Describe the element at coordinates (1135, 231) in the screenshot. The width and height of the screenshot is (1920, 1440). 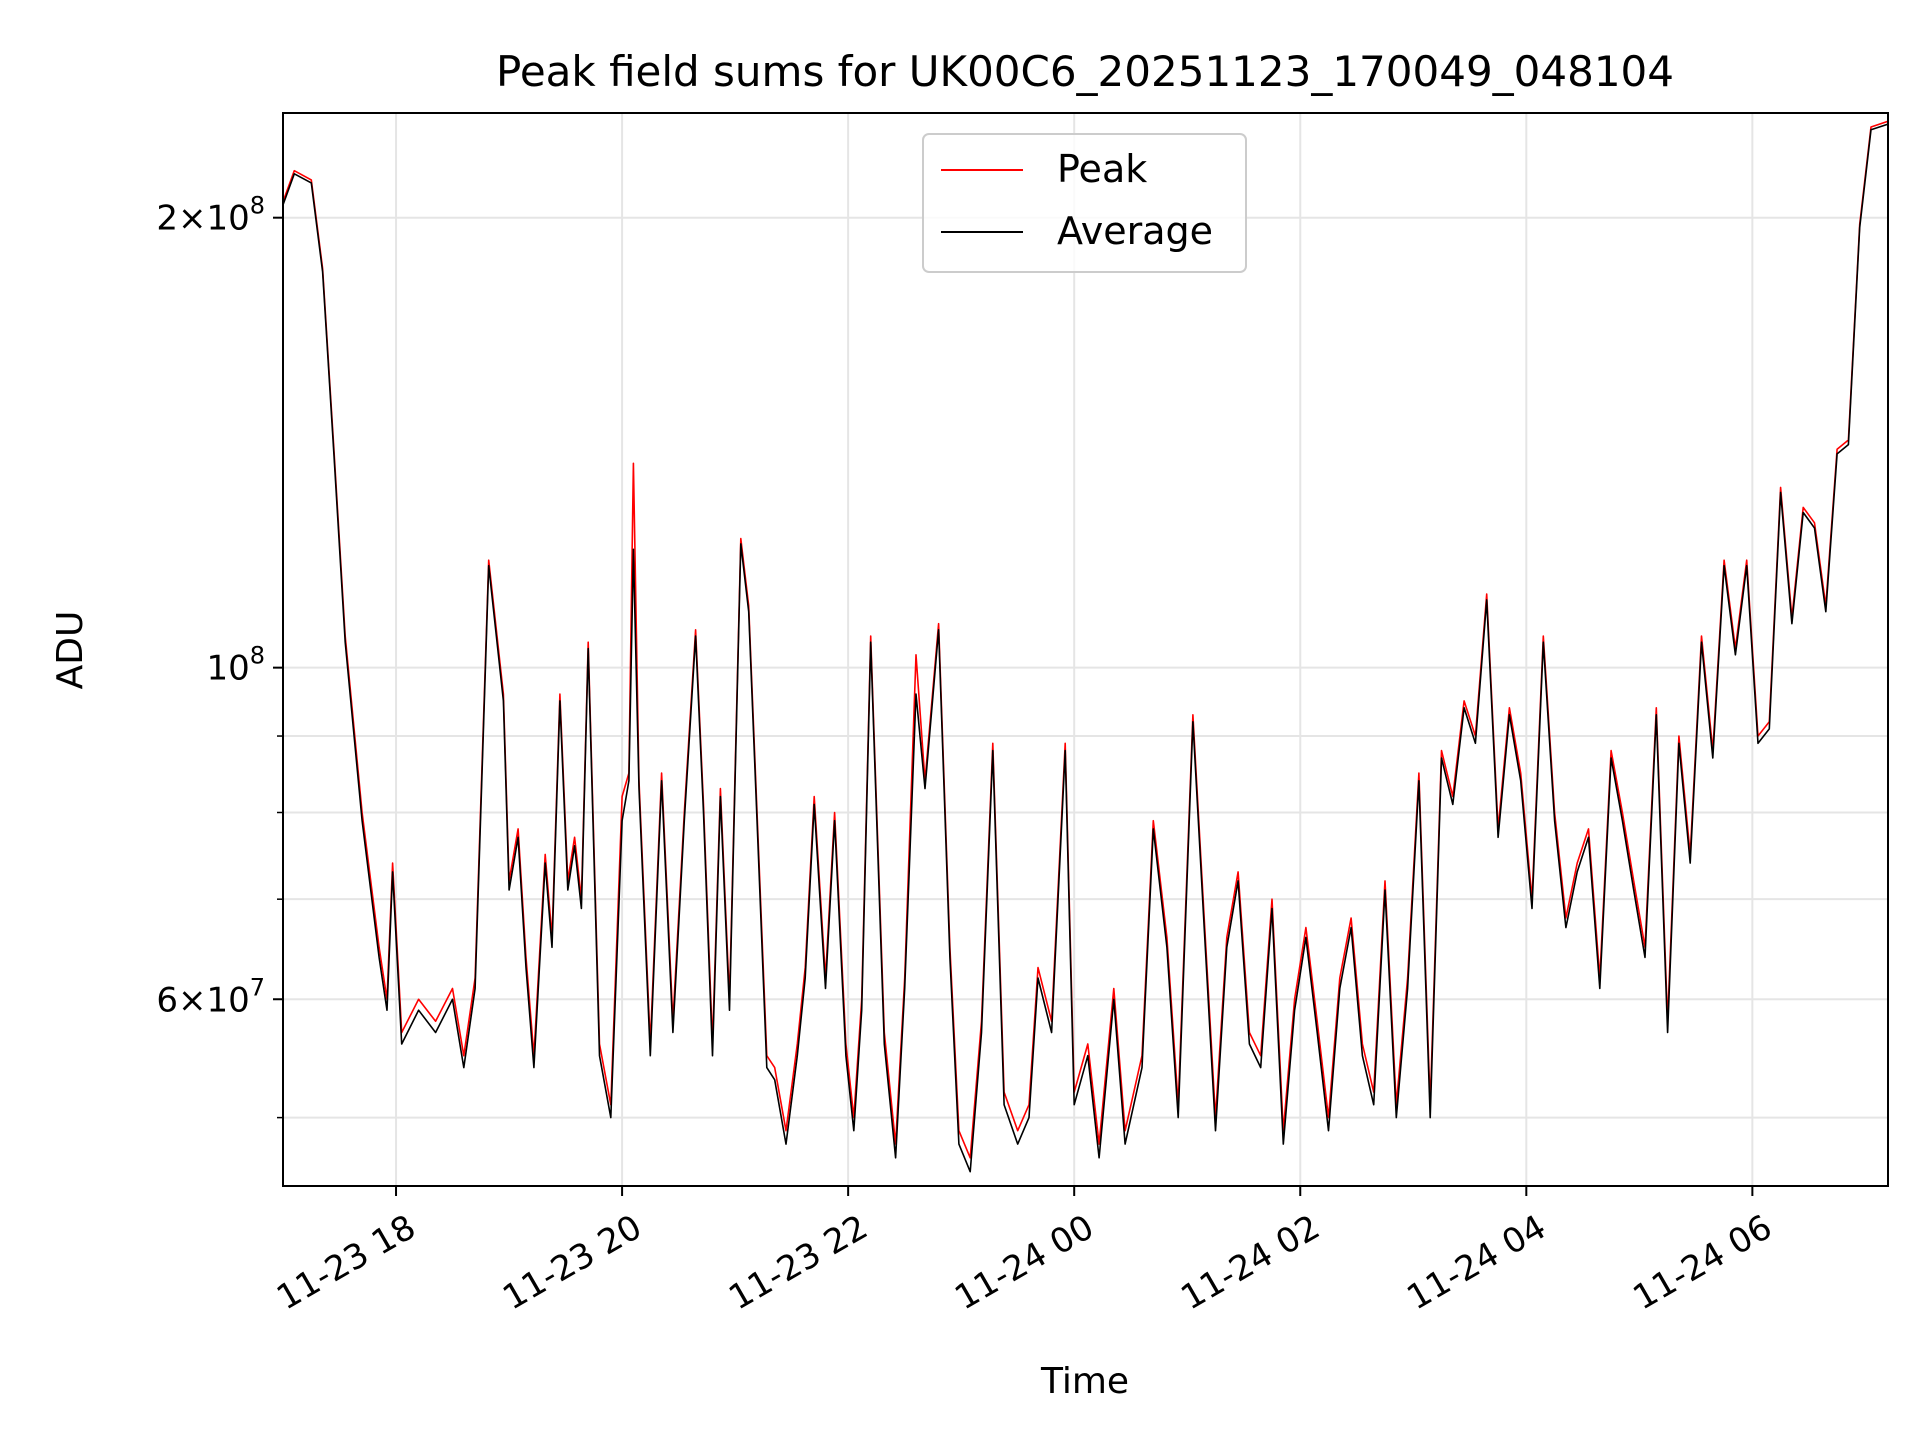
I see `legend-average-label: Average` at that location.